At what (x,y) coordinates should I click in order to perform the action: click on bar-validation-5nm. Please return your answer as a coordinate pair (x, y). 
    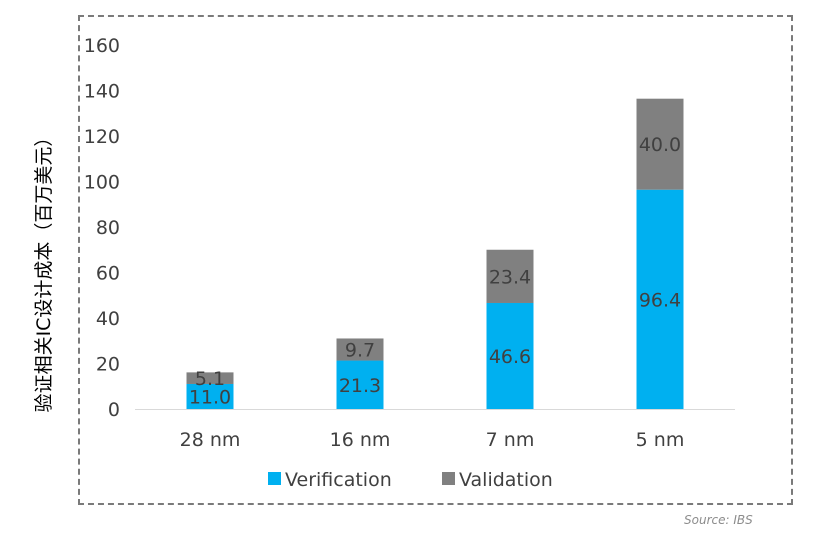
    Looking at the image, I should click on (660, 144).